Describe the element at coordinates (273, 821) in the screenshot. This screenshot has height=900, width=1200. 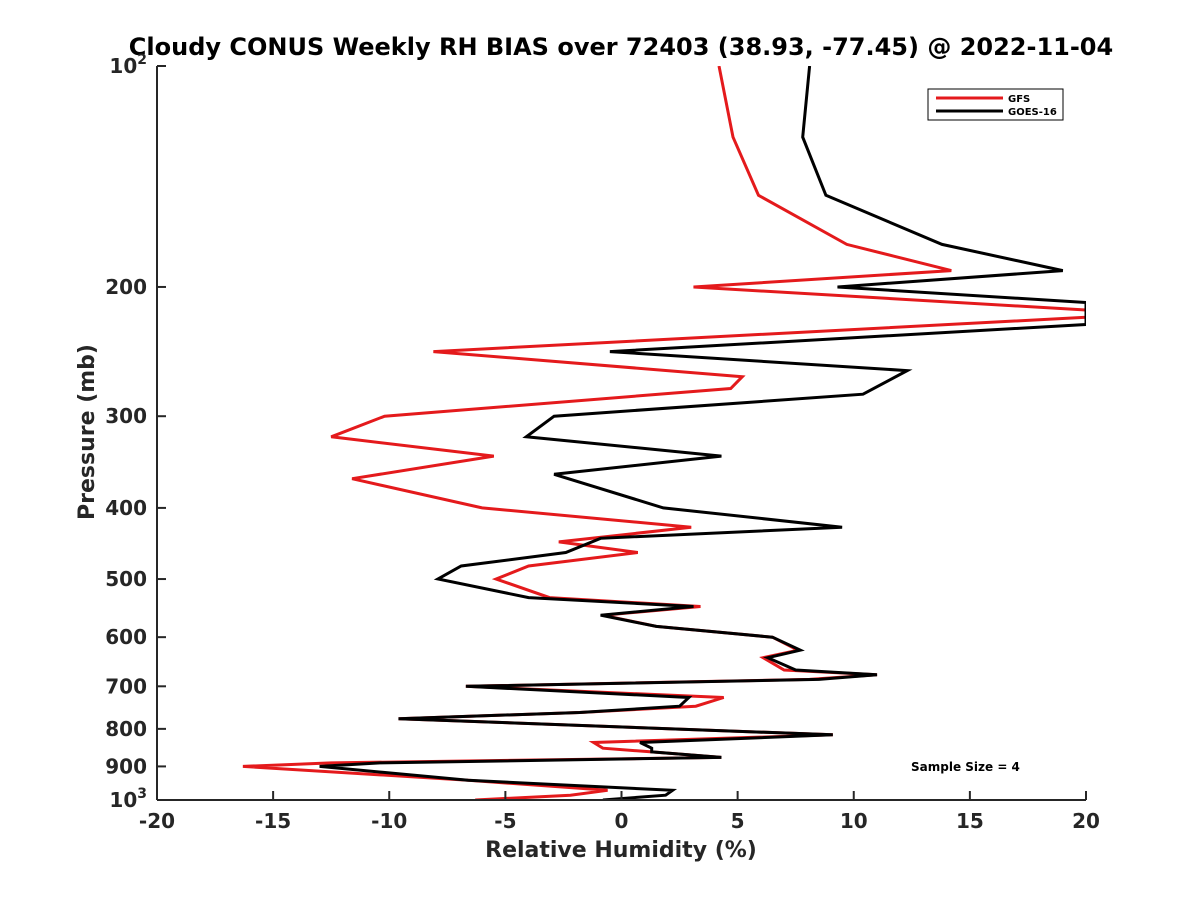
I see `x-tick-label: -15` at that location.